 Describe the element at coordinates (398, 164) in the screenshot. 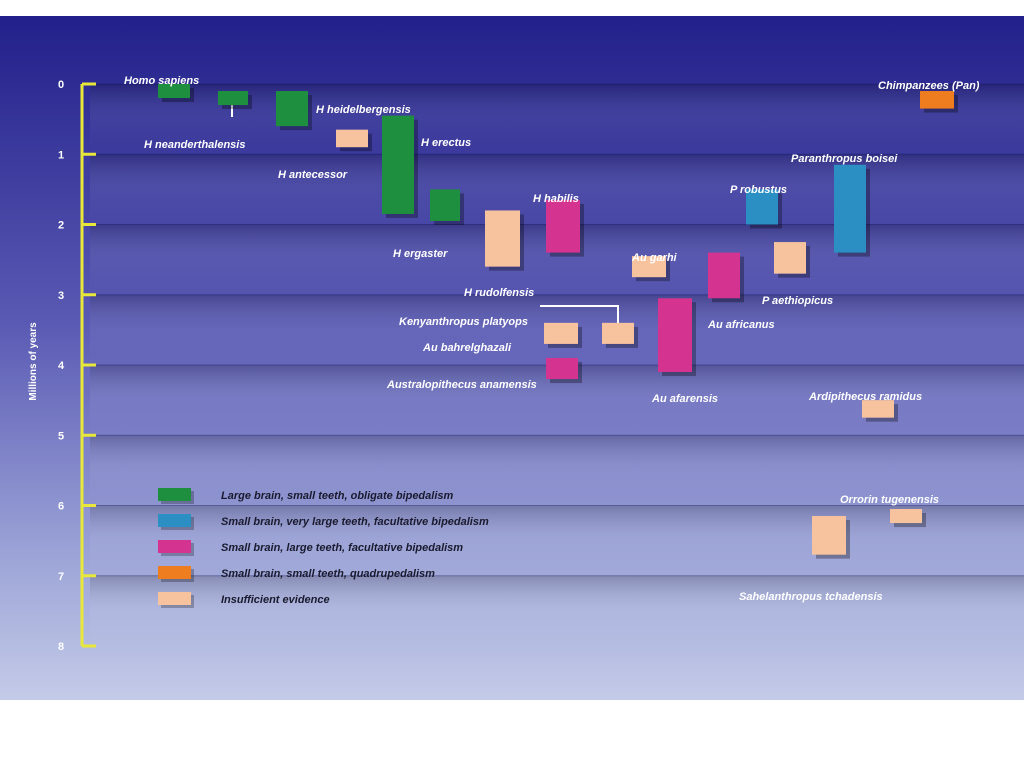

I see `bar-h-erectus` at that location.